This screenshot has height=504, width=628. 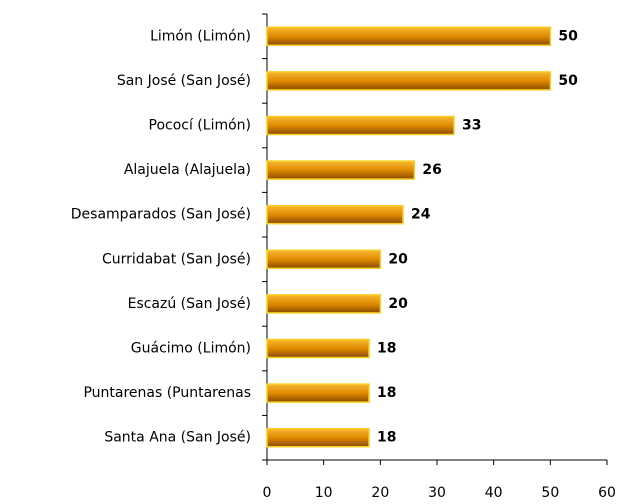 What do you see at coordinates (431, 170) in the screenshot?
I see `value-label: 26` at bounding box center [431, 170].